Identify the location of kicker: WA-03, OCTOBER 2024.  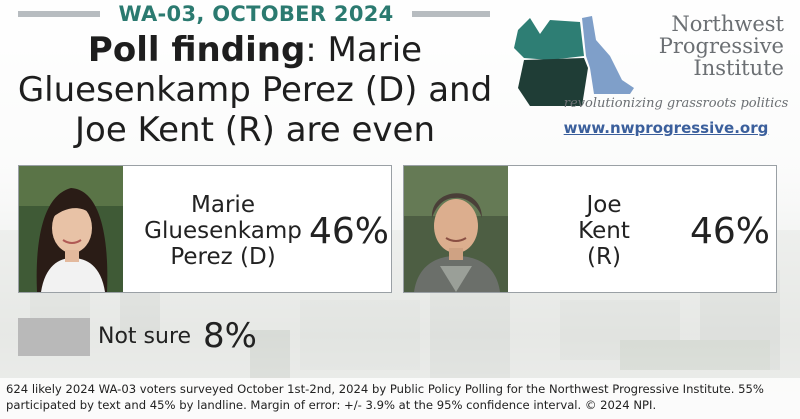
(256, 14).